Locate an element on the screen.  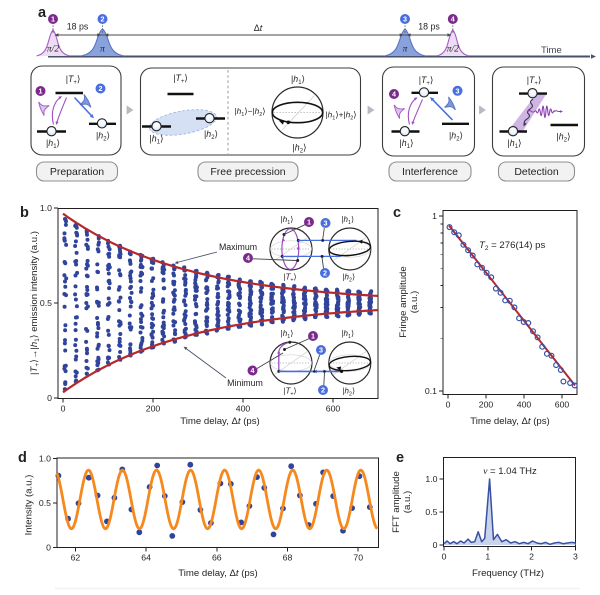
svg-text: d is located at coordinates (22, 458).